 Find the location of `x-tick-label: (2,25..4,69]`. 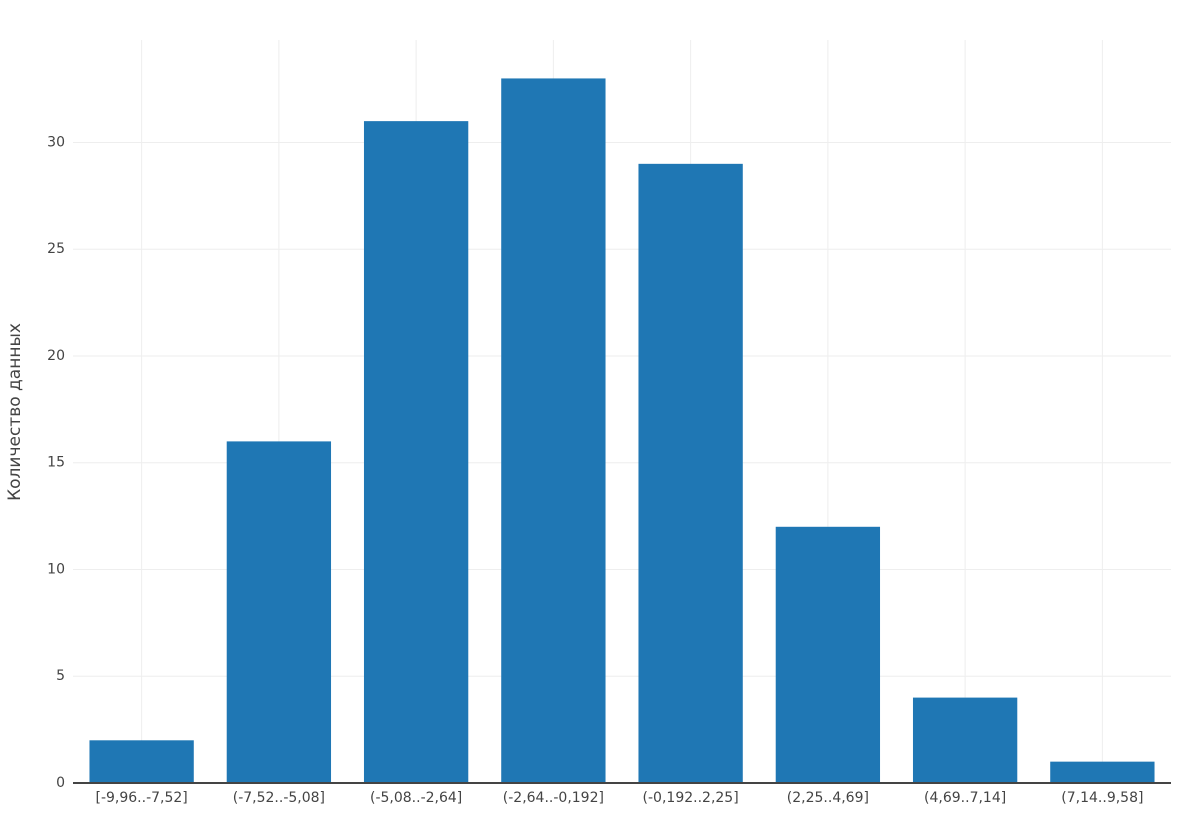

x-tick-label: (2,25..4,69] is located at coordinates (828, 798).